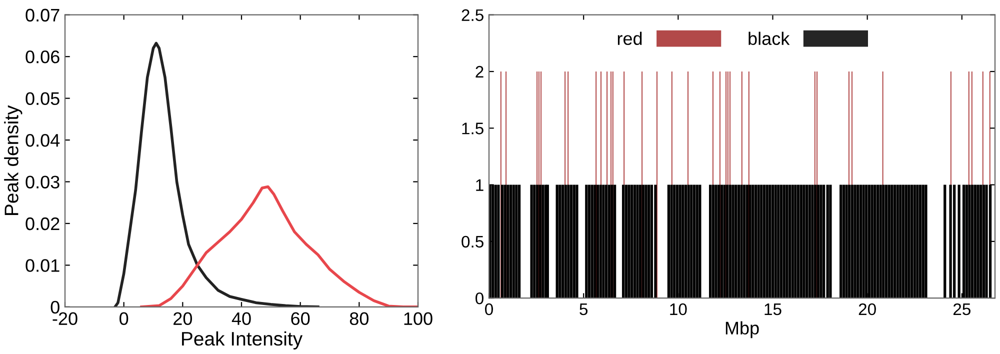 This screenshot has width=1000, height=354. Describe the element at coordinates (473, 15) in the screenshot. I see `y-tick-label: 2.5` at that location.